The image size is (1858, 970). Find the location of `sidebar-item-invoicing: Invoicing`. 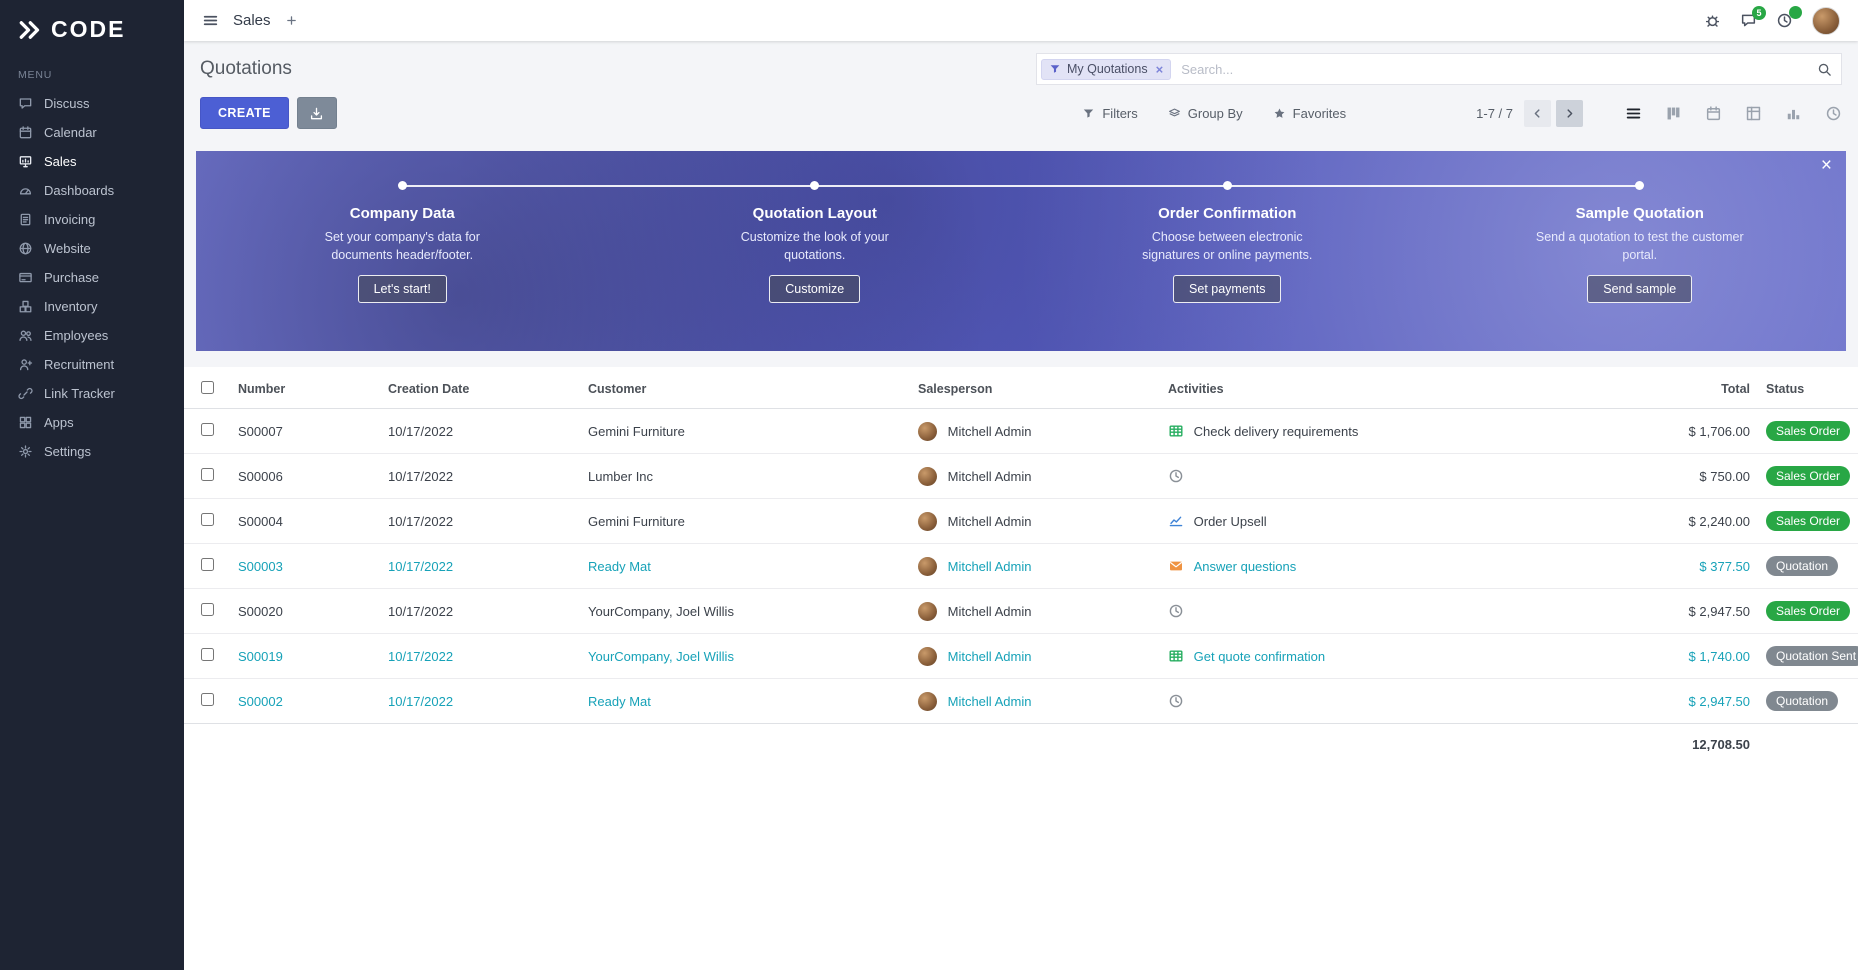

sidebar-item-invoicing: Invoicing is located at coordinates (92, 219).